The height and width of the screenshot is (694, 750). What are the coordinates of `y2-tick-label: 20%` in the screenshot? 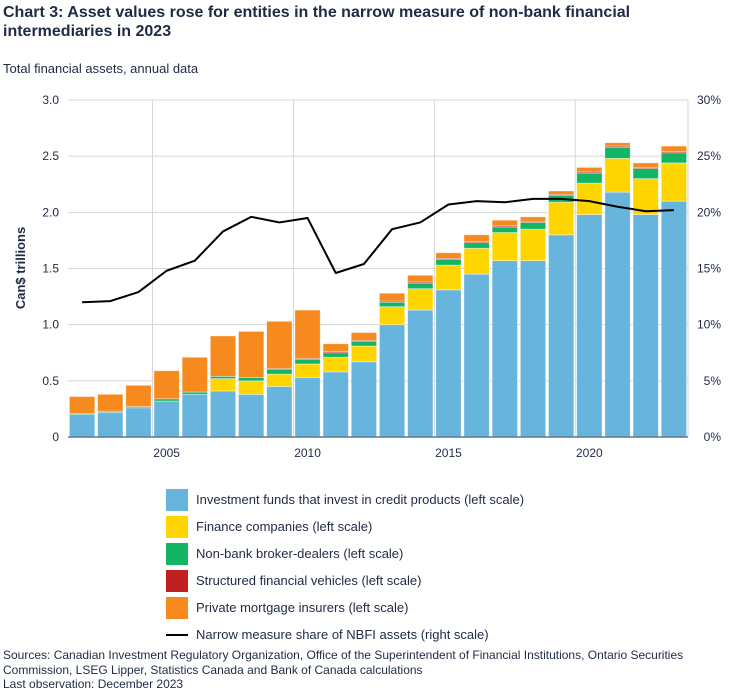 It's located at (709, 212).